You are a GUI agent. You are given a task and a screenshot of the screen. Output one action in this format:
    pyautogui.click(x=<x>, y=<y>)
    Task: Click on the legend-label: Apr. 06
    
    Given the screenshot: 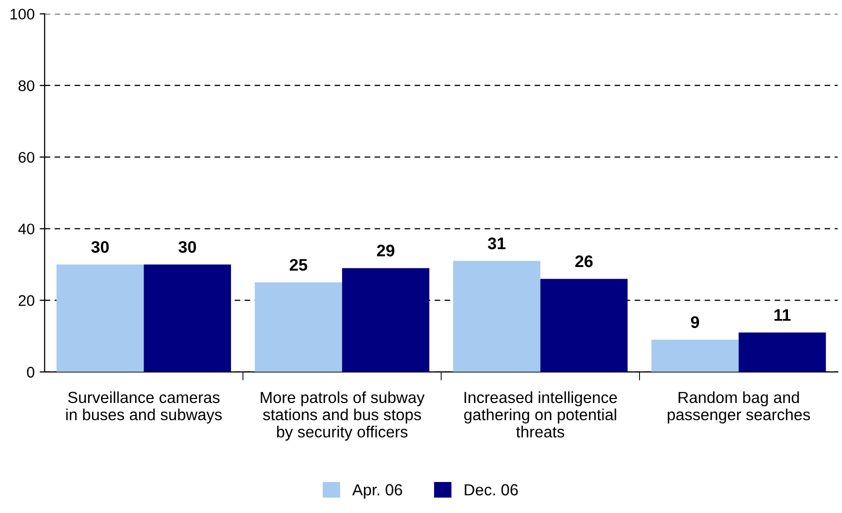 What is the action you would take?
    pyautogui.click(x=377, y=491)
    